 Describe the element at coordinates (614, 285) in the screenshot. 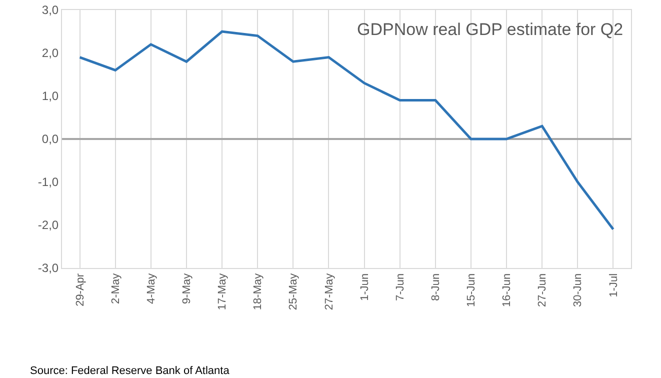

I see `x-tick-label: 1-Jul` at that location.